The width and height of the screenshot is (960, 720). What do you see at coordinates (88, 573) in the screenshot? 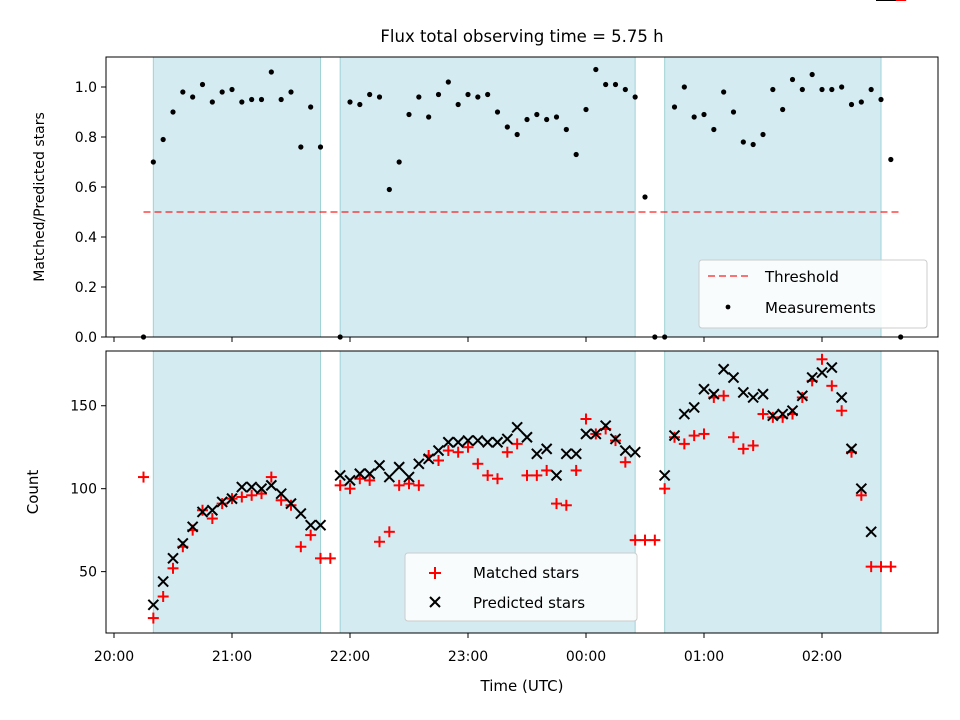
I see `y-tick-label: 50` at bounding box center [88, 573].